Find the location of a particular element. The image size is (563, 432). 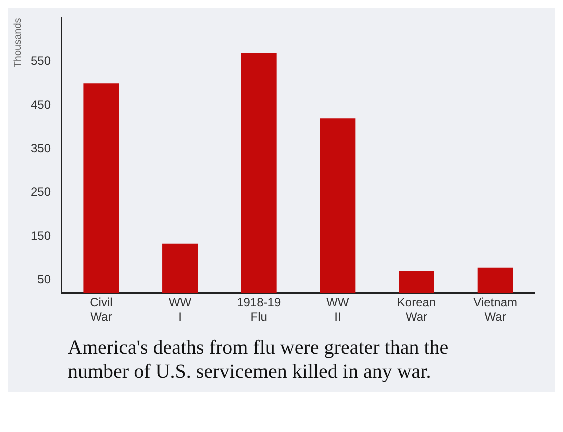

x-tick-label: WW II is located at coordinates (338, 310).